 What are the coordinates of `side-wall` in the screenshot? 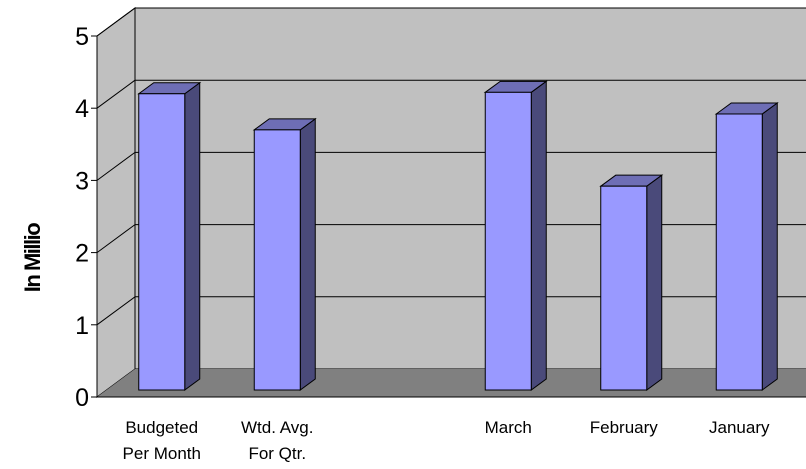 It's located at (116, 202).